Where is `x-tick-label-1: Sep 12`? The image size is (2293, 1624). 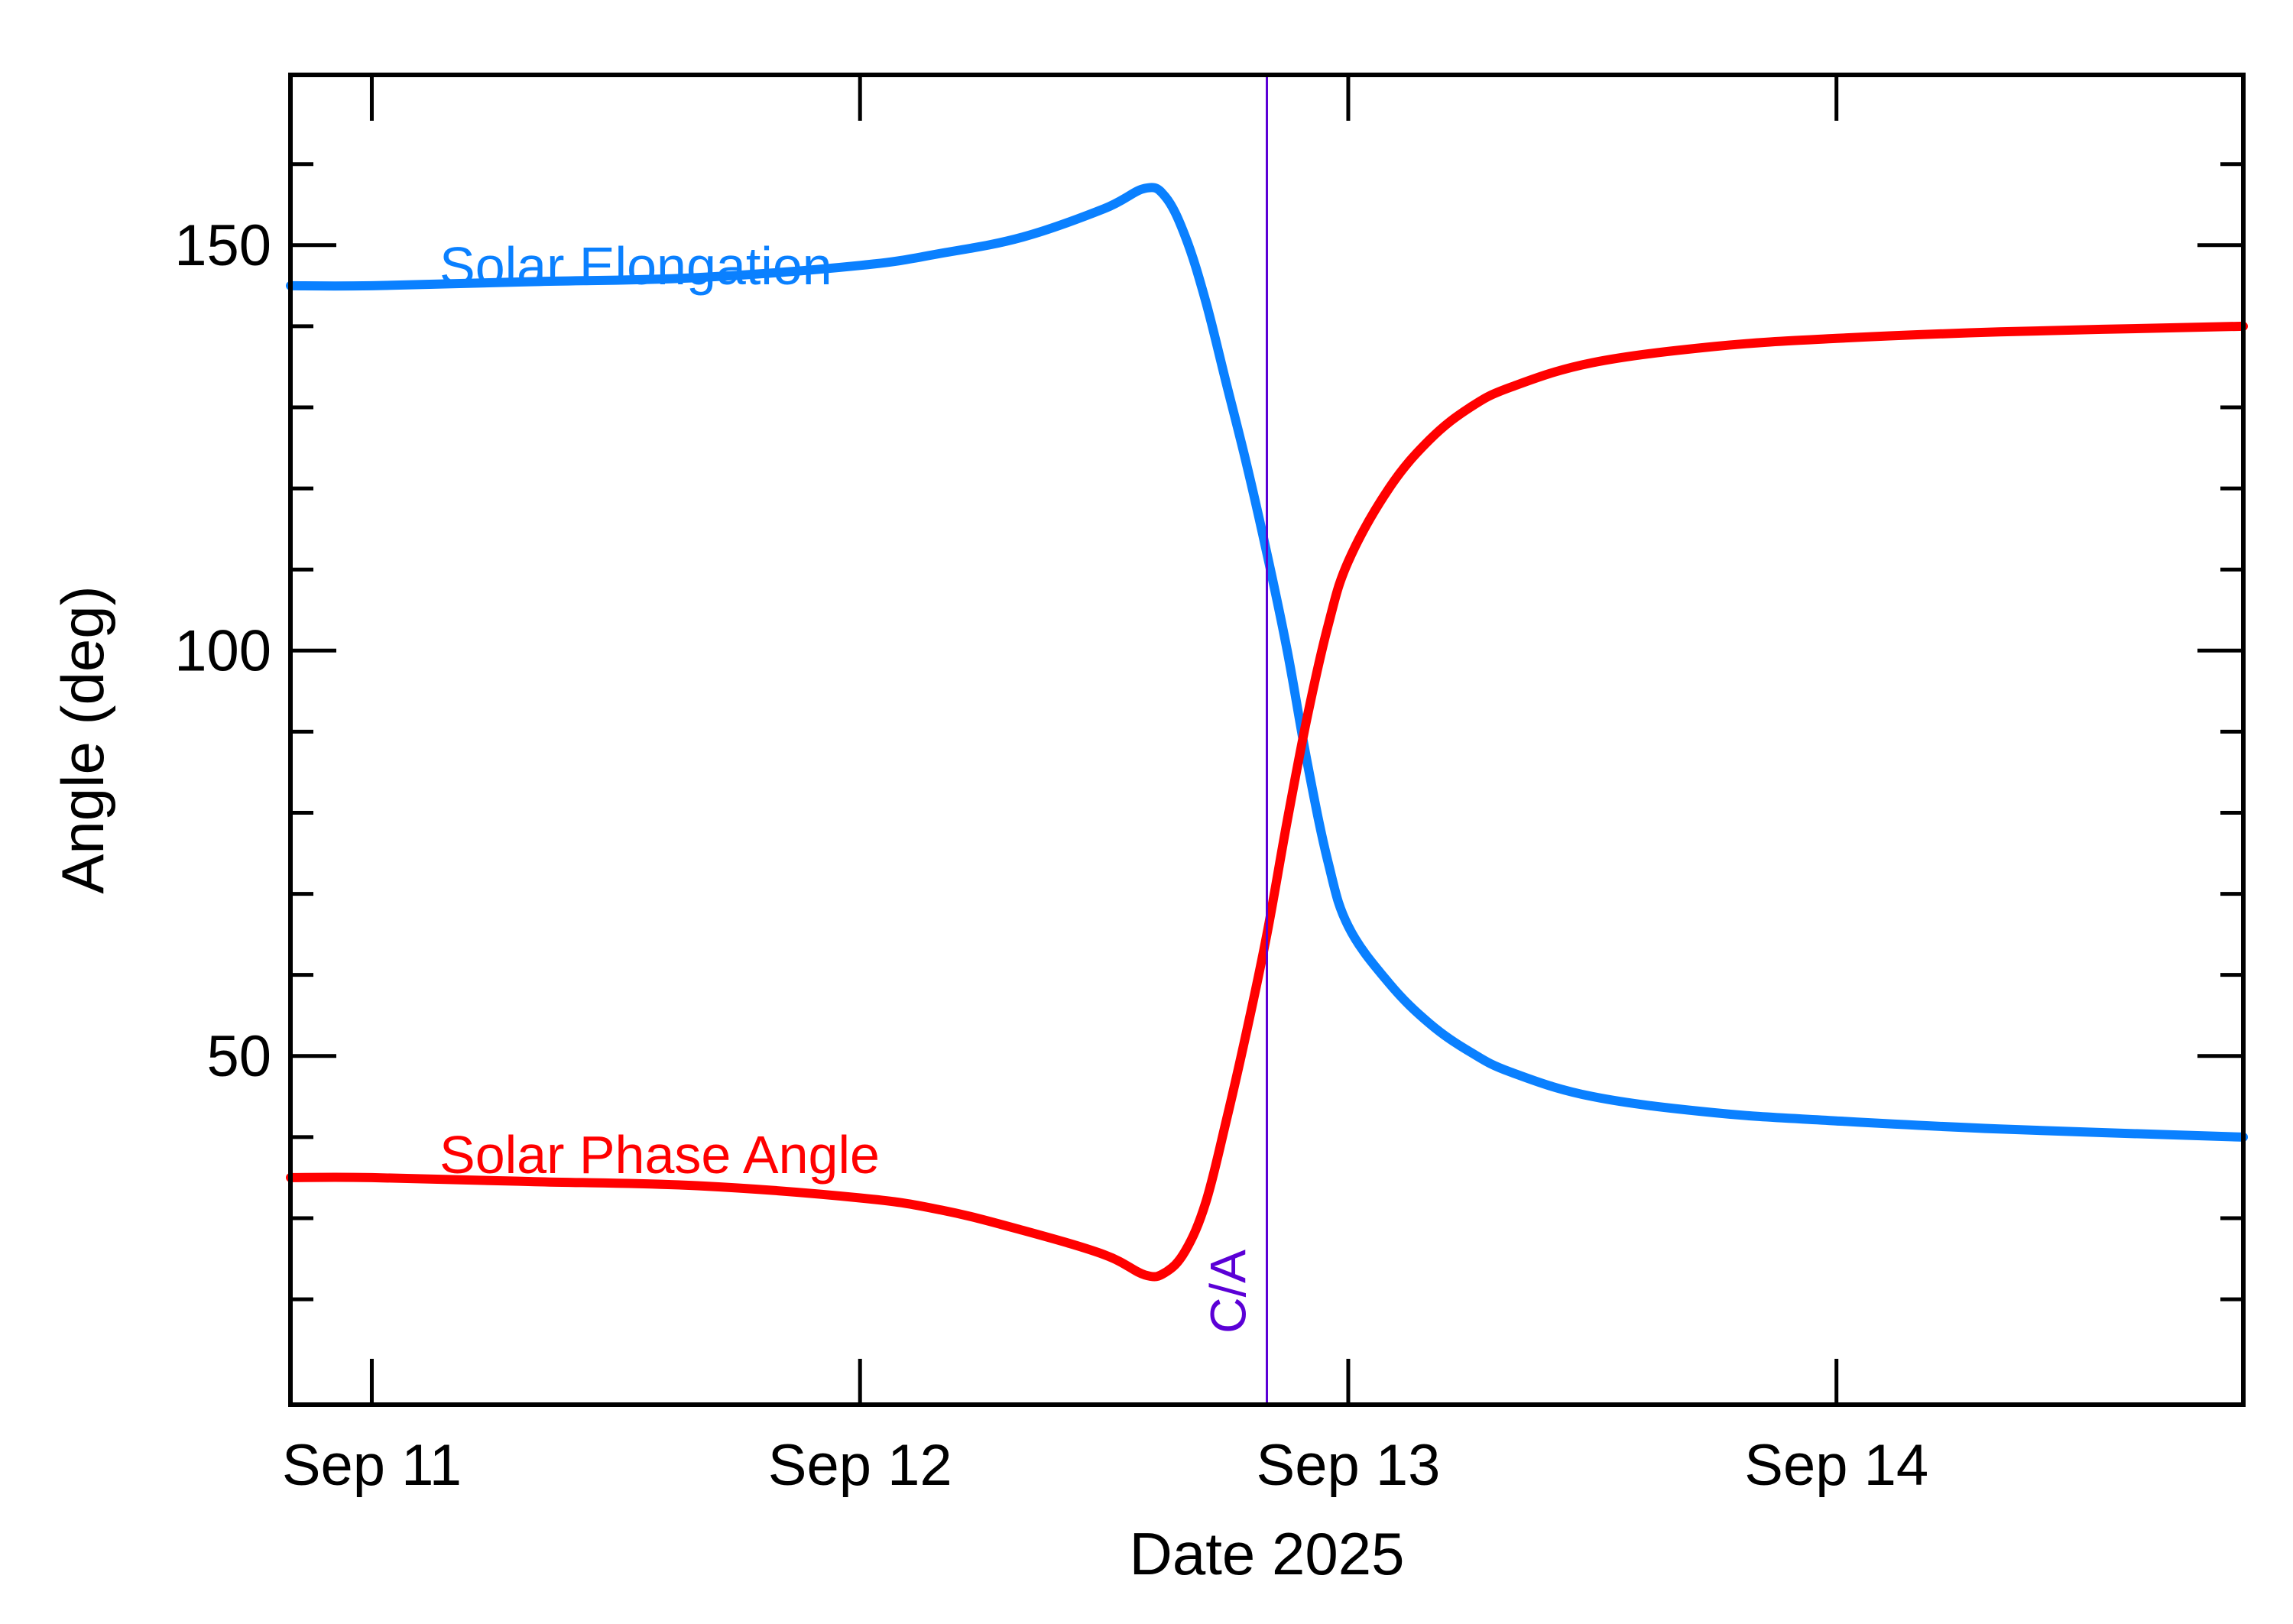 x-tick-label-1: Sep 12 is located at coordinates (860, 1465).